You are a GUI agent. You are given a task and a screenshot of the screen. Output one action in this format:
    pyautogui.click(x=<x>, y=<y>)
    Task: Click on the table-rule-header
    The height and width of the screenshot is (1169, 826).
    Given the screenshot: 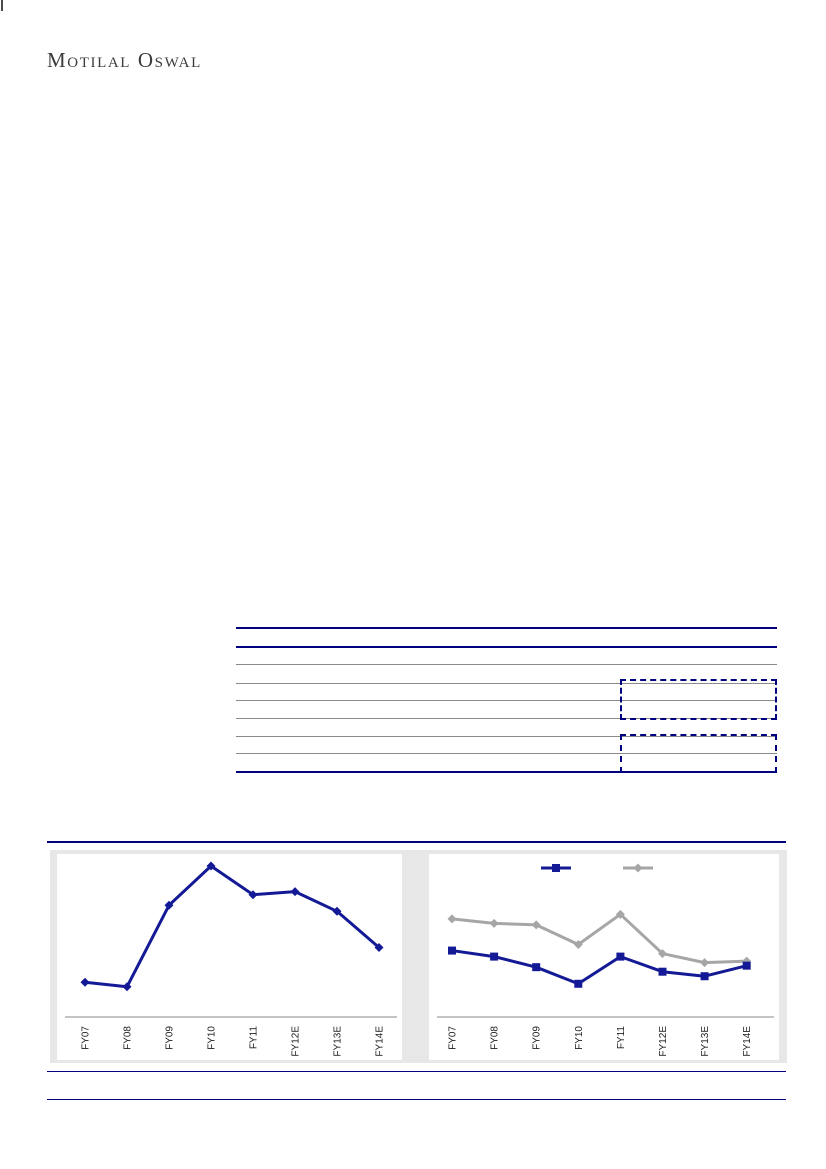 What is the action you would take?
    pyautogui.click(x=506, y=647)
    